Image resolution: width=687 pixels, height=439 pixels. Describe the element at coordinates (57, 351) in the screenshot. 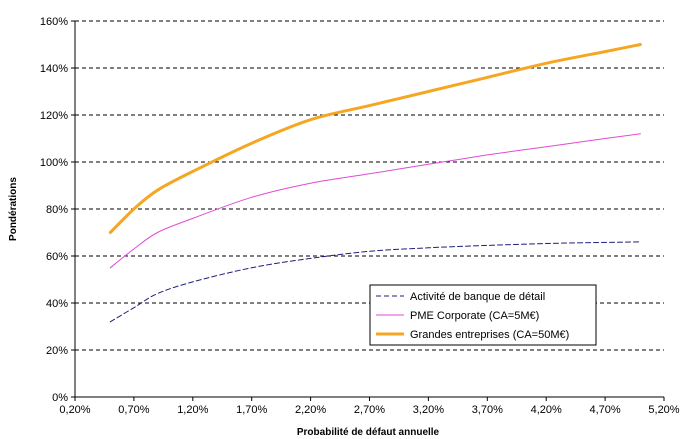

I see `y-tick-label-1: 20%` at that location.